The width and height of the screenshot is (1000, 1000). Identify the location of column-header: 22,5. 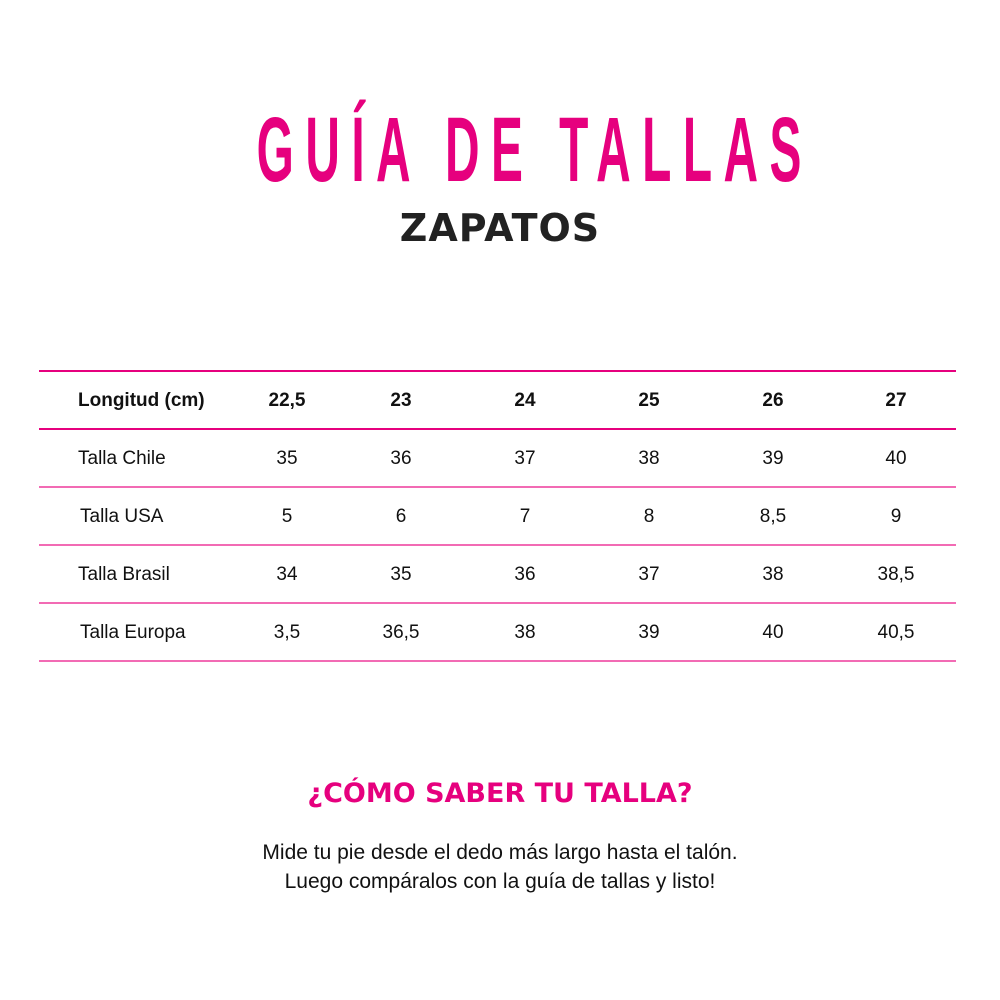
(287, 400).